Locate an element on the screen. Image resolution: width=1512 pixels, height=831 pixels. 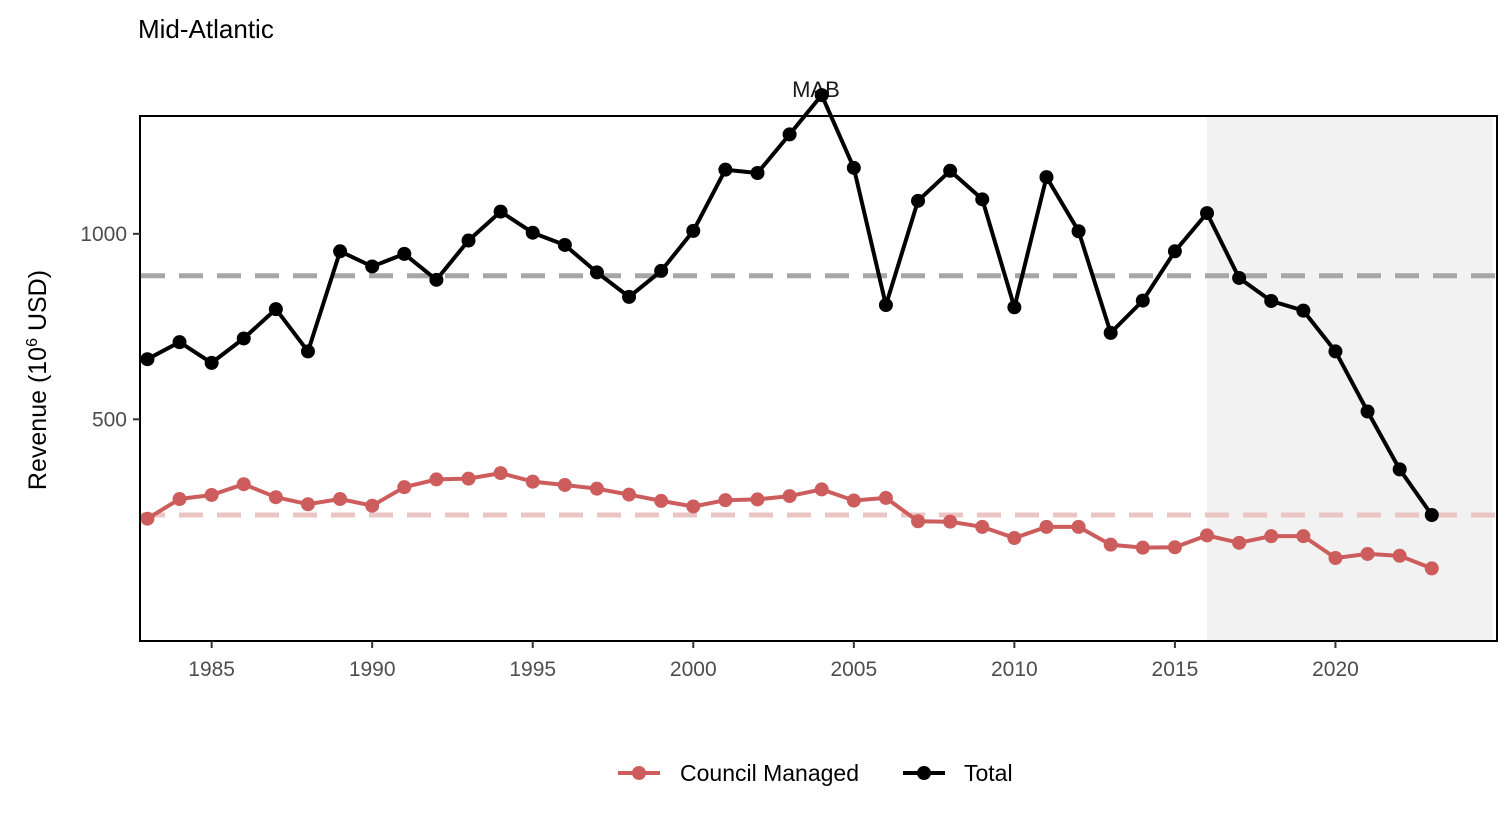
data-point-s1-1991 is located at coordinates (404, 253).